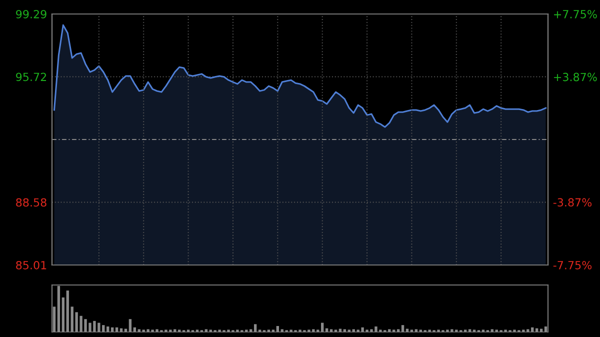  I want to click on y-tick-label: 95.72, so click(31, 77).